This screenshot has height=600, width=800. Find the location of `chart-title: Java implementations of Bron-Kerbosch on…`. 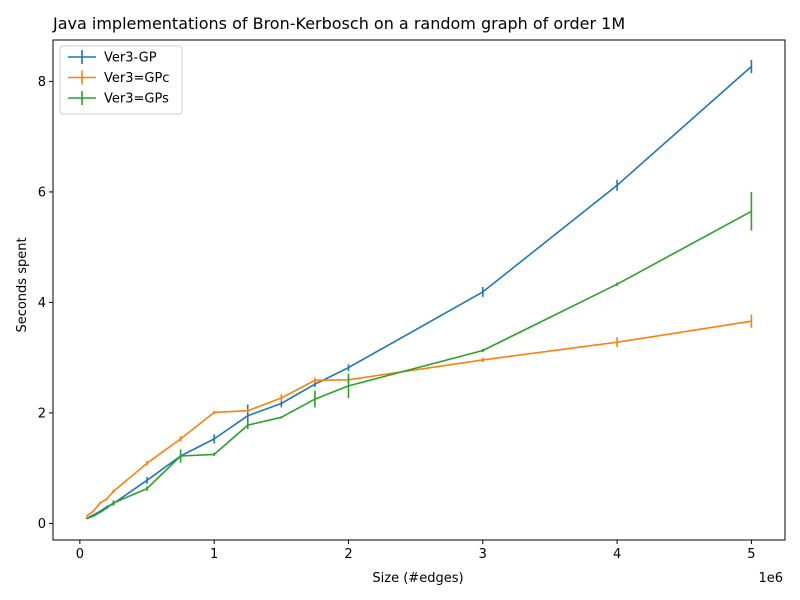

chart-title: Java implementations of Bron-Kerbosch on… is located at coordinates (338, 23).